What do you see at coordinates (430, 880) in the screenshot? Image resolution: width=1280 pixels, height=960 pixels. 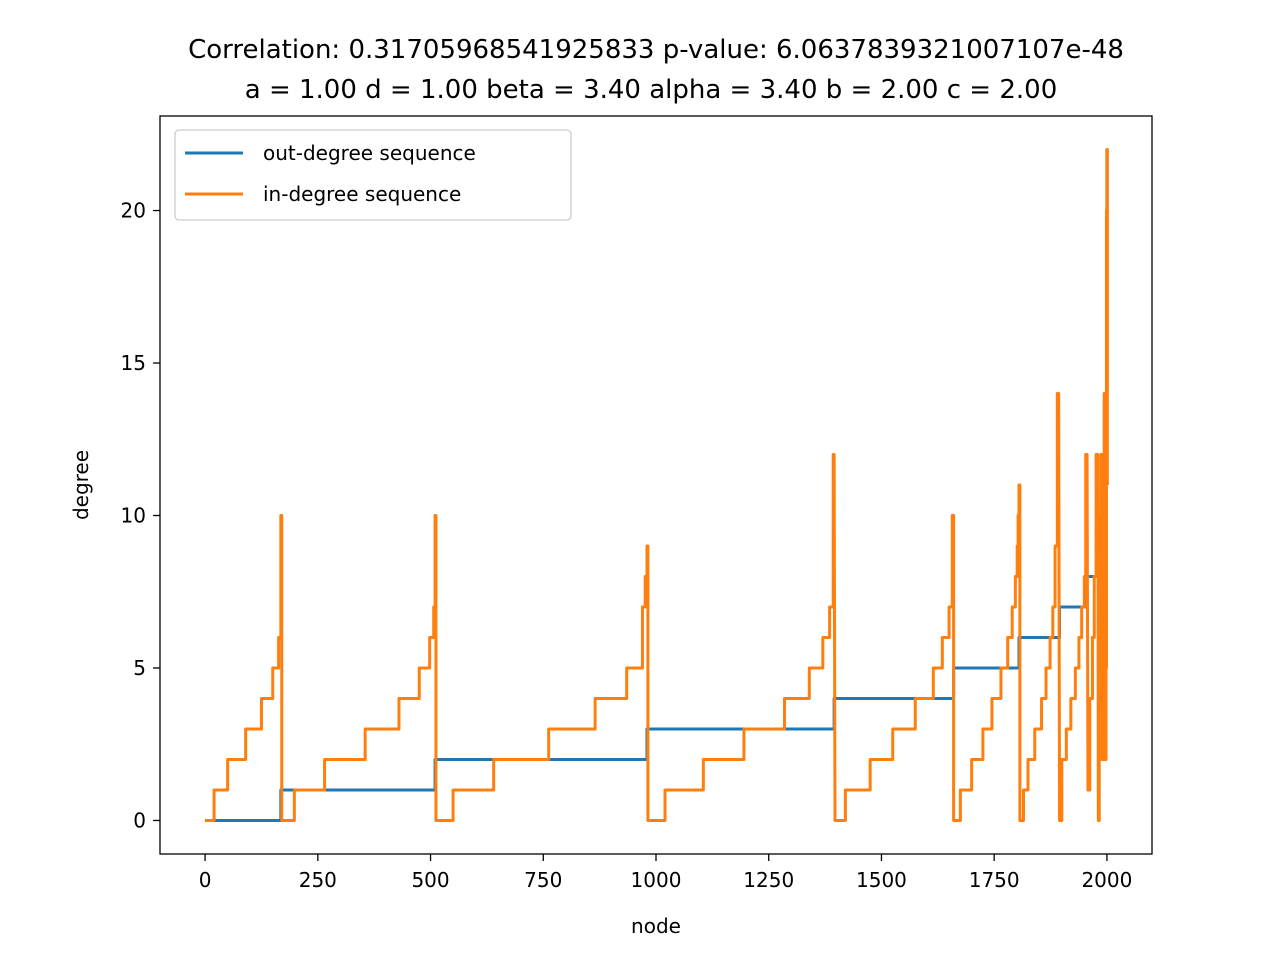 I see `x-tick-label: 500` at bounding box center [430, 880].